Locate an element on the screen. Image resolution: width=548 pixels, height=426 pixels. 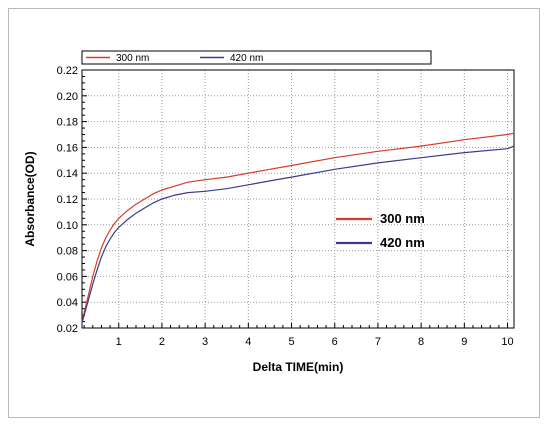
y-axis-label: Absorbance(OD) is located at coordinates (30, 198).